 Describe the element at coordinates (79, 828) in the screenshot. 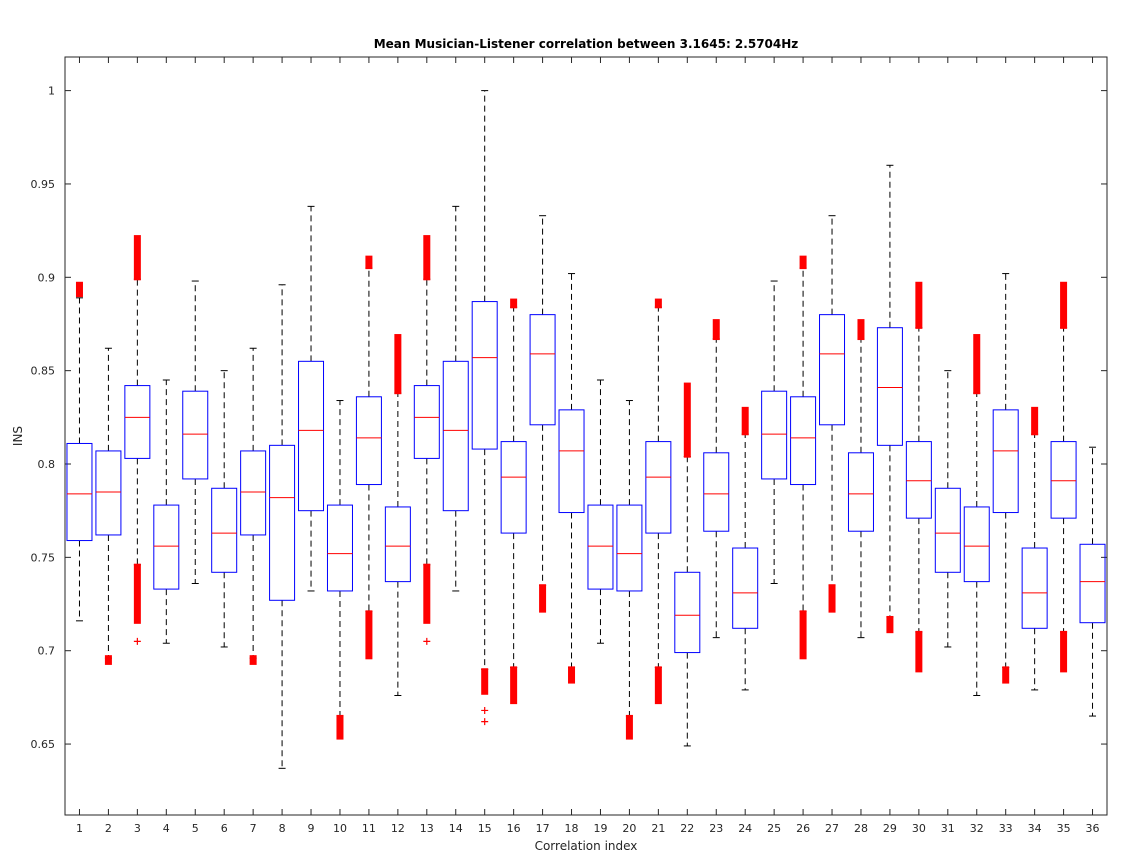

I see `x-tick-label: 1` at that location.